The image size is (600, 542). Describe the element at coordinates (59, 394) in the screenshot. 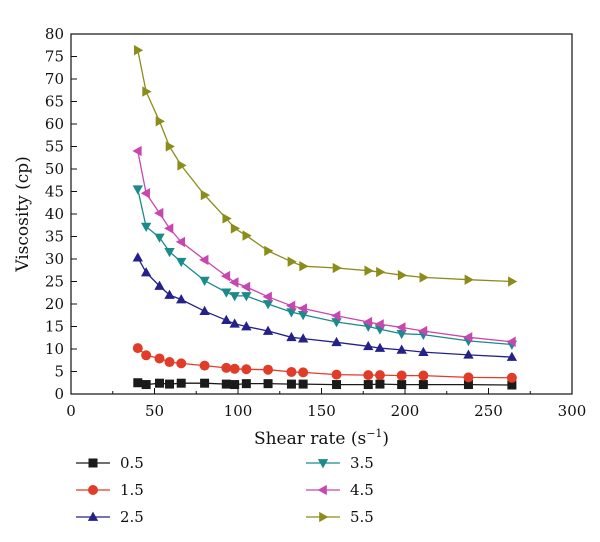

I see `y-tick-label: 0` at that location.